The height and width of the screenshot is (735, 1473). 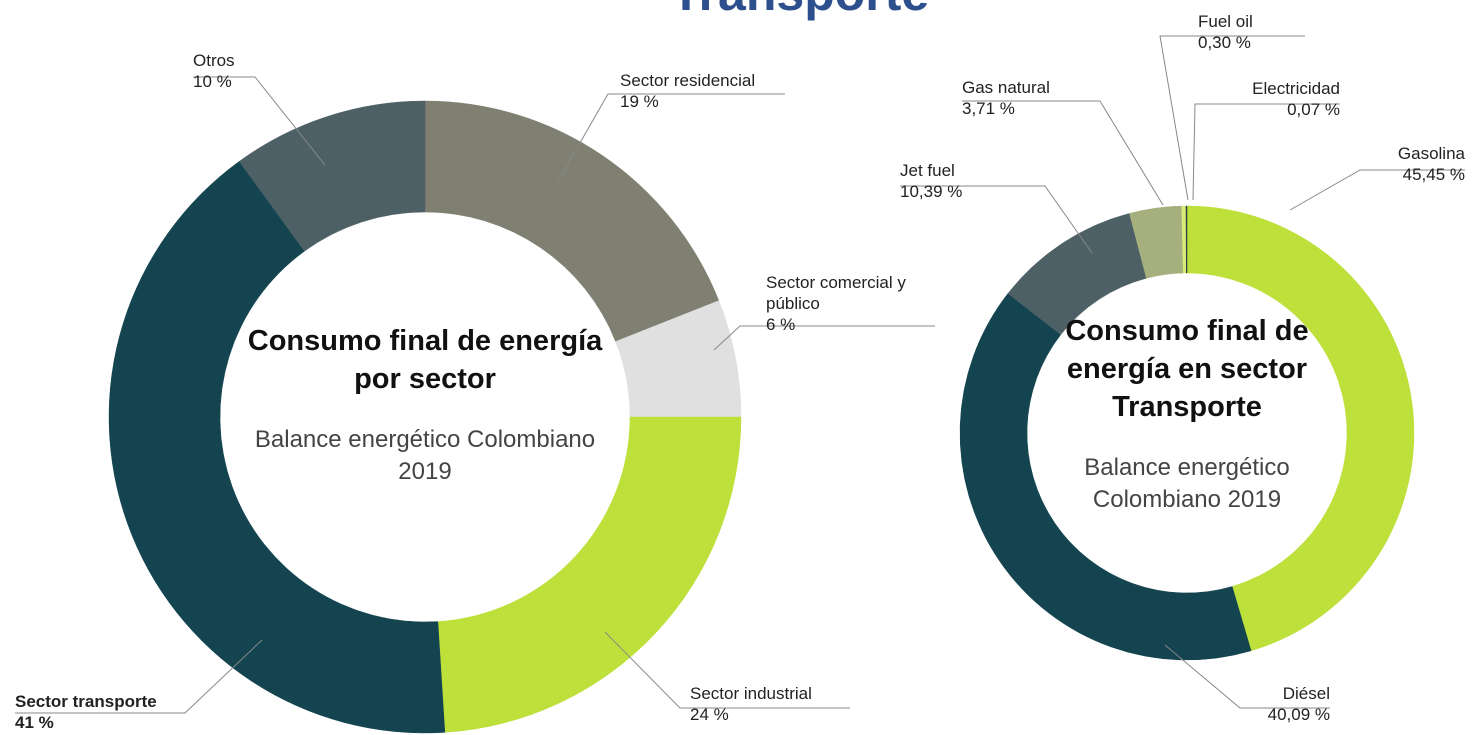 What do you see at coordinates (688, 80) in the screenshot?
I see `category-label: Sector residencial` at bounding box center [688, 80].